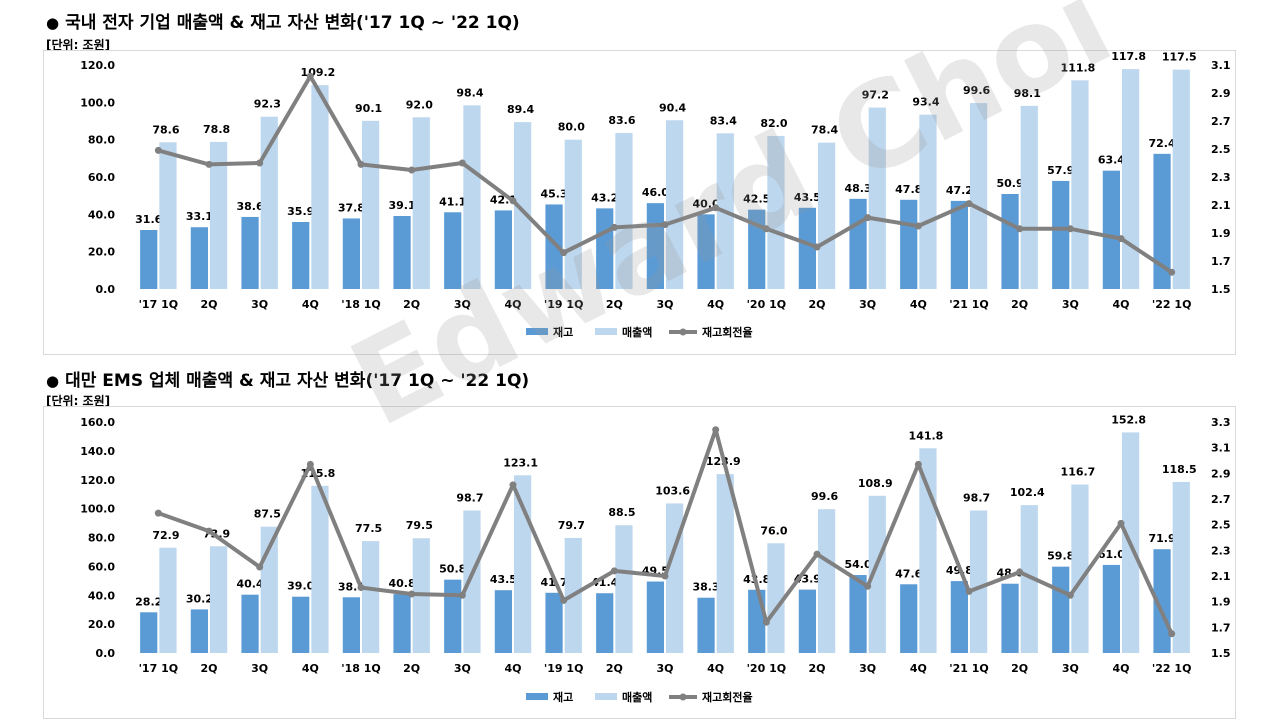  What do you see at coordinates (672, 107) in the screenshot?
I see `sales-value-label: 90.4` at bounding box center [672, 107].